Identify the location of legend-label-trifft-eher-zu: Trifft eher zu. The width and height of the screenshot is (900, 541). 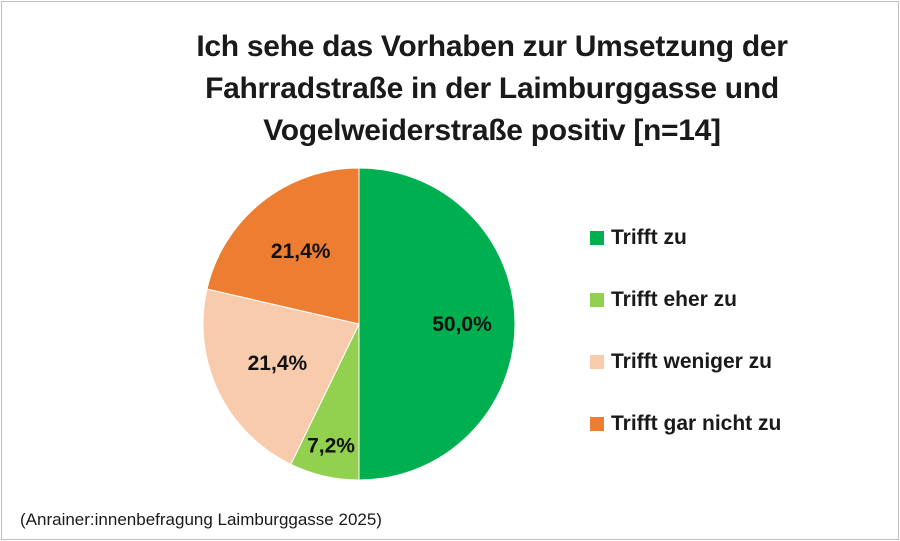
(674, 299).